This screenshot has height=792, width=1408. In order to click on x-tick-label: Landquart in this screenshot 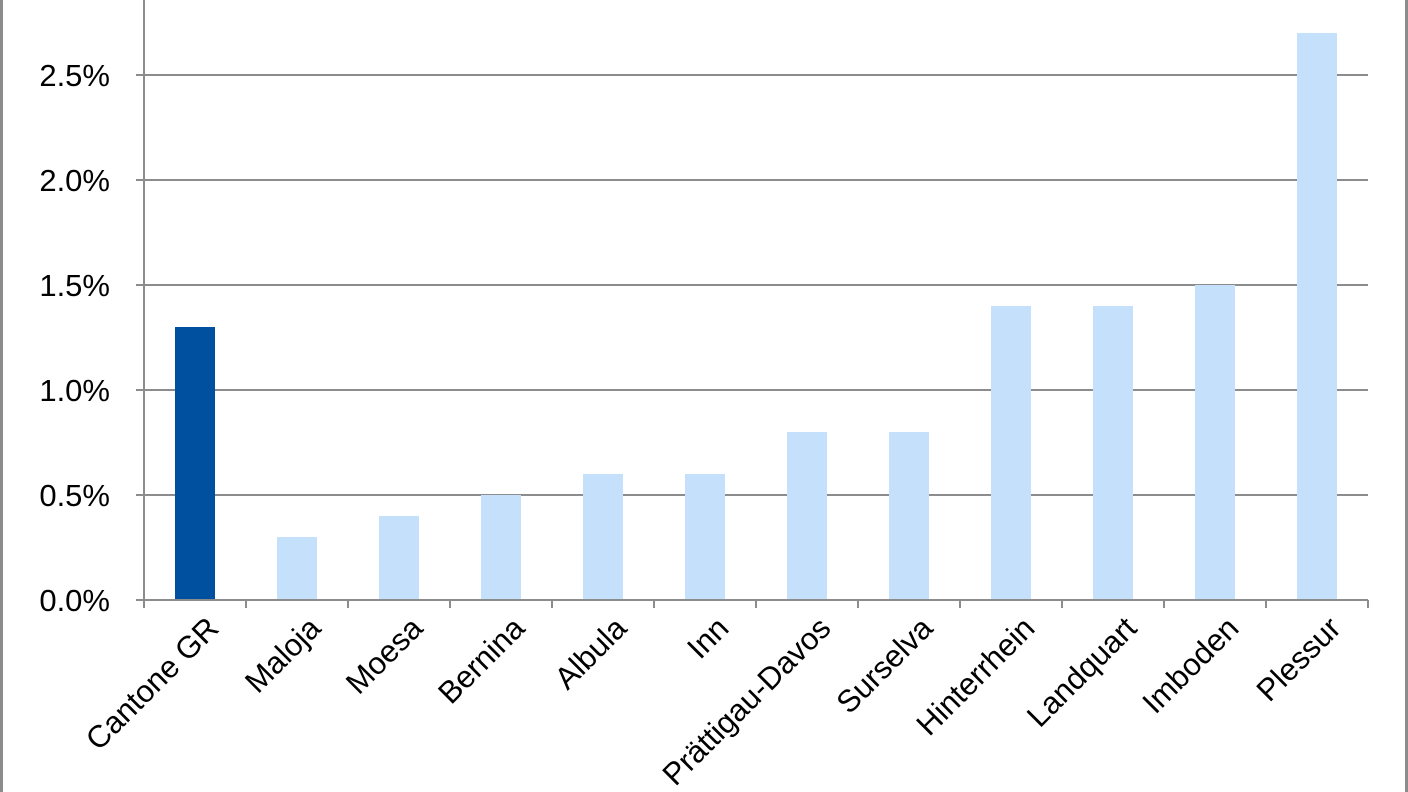, I will do `click(1082, 672)`.